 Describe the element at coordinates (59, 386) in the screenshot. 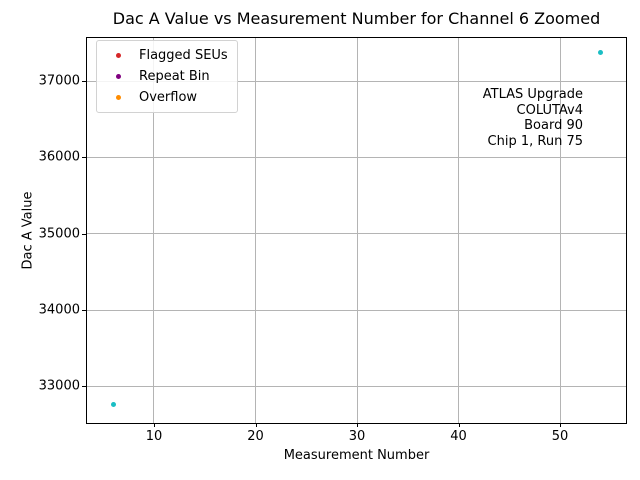

I see `y-tick-label: 33000` at that location.